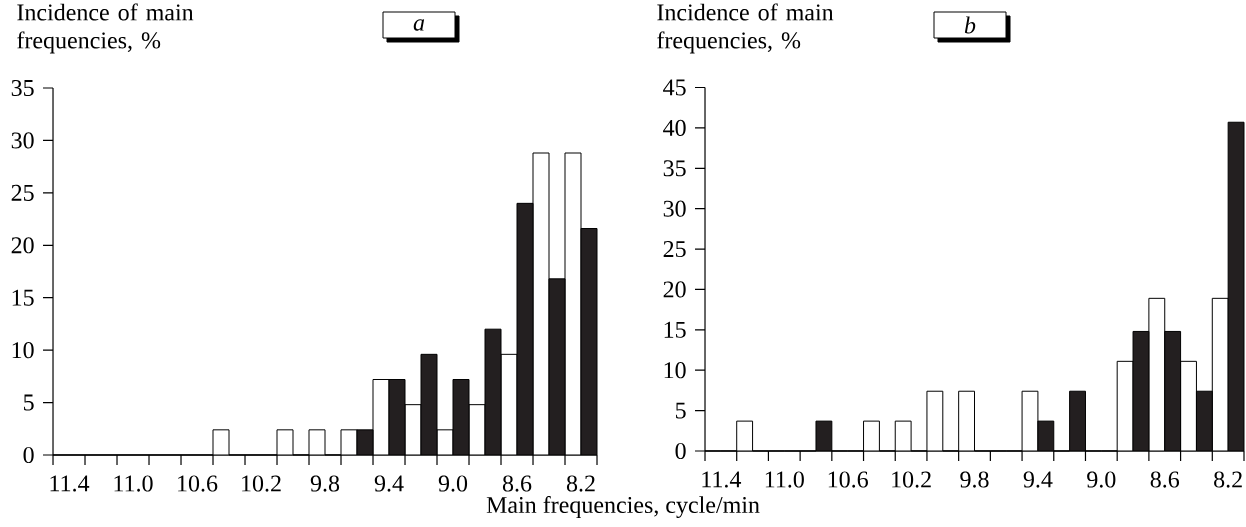 This screenshot has height=527, width=1246. What do you see at coordinates (970, 25) in the screenshot?
I see `chart-title: b` at bounding box center [970, 25].